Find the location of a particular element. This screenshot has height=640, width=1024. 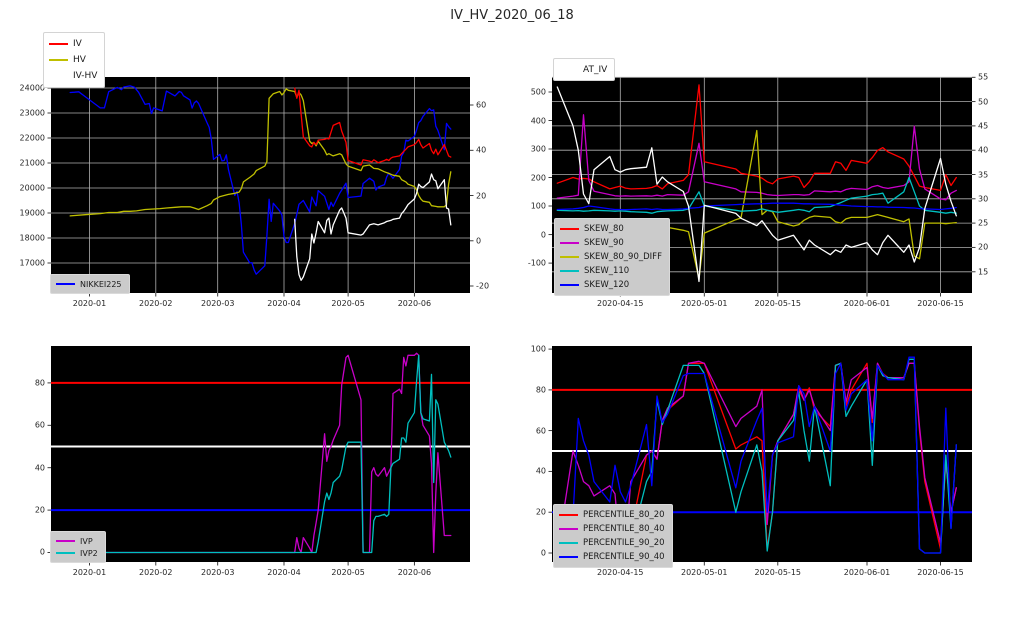

series-IV-HV is located at coordinates (373, 227).